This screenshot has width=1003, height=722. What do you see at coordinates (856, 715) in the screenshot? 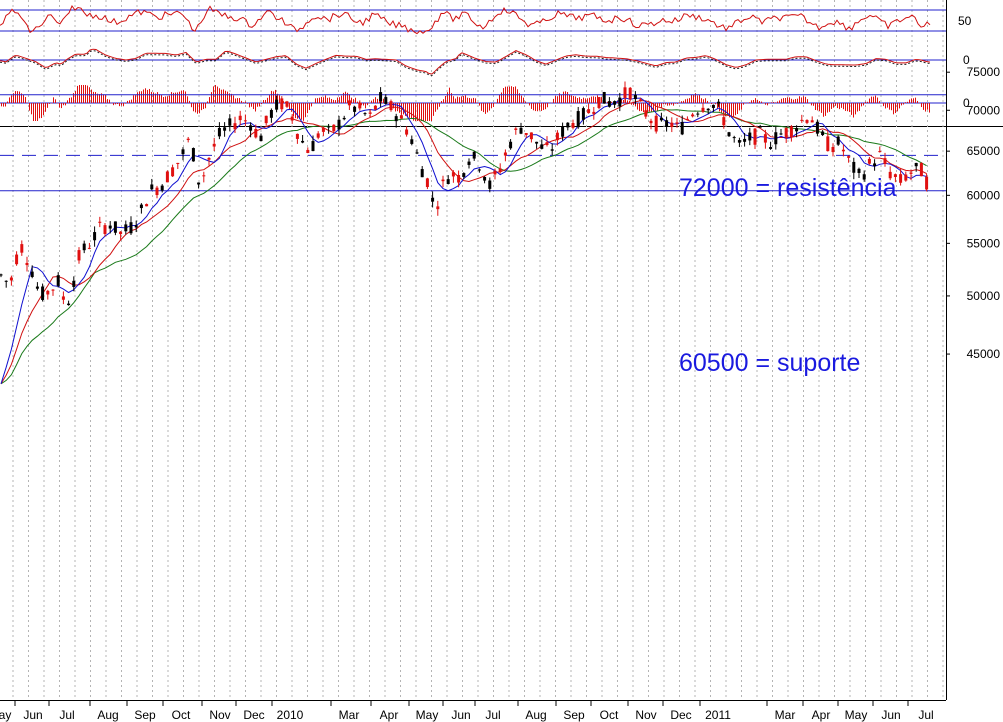
I see `date-tick-label: May` at bounding box center [856, 715].